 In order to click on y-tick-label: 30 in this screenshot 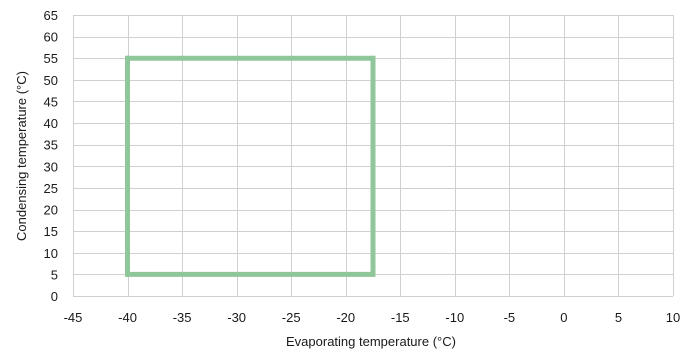, I will do `click(51, 166)`.